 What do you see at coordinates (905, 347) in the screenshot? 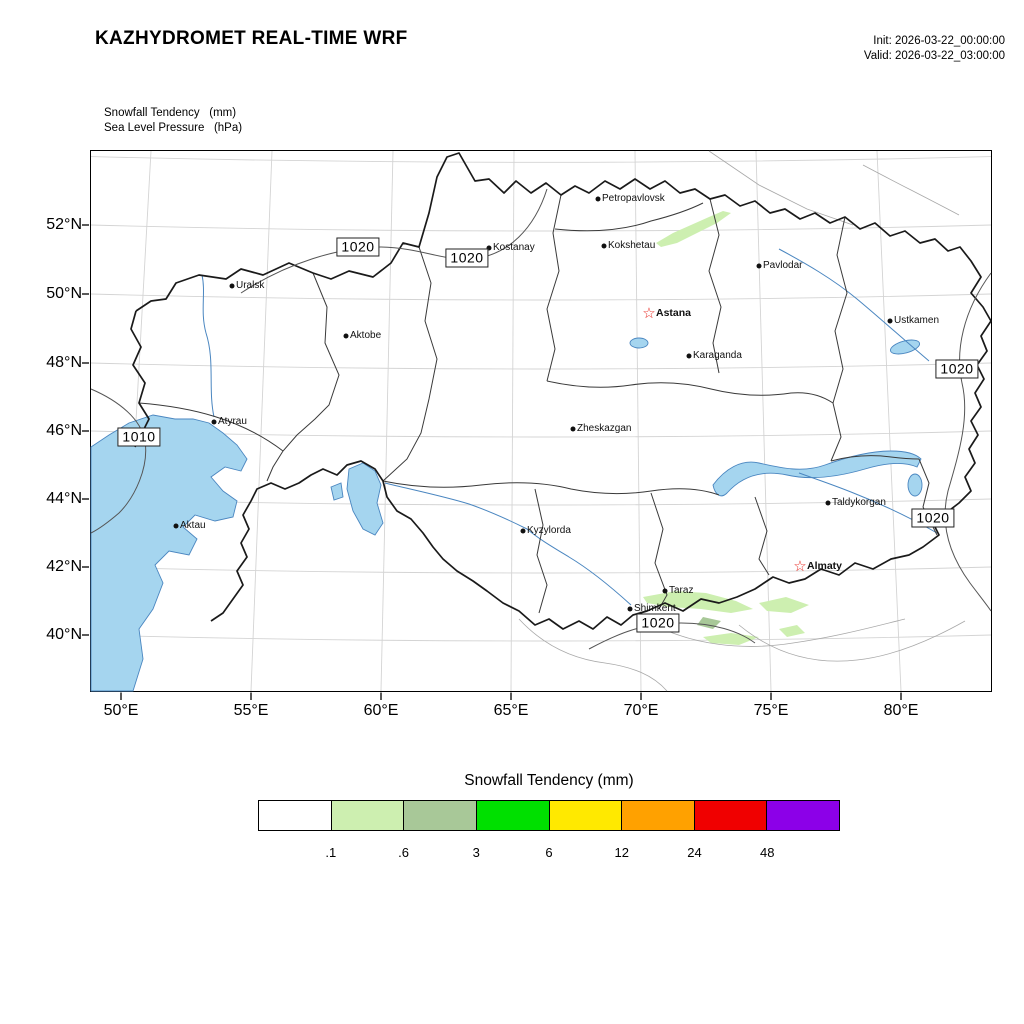
I see `lake-zaysan` at bounding box center [905, 347].